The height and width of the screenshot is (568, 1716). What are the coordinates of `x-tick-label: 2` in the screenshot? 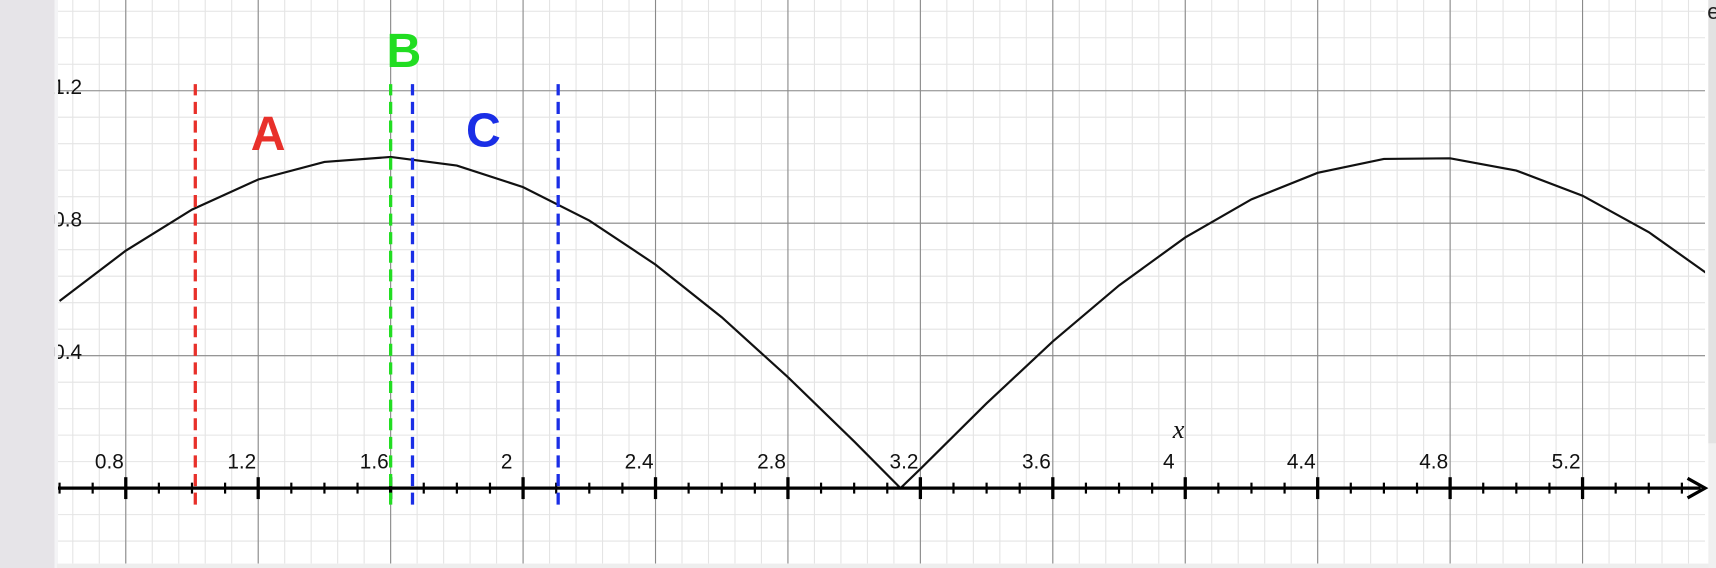 It's located at (507, 461).